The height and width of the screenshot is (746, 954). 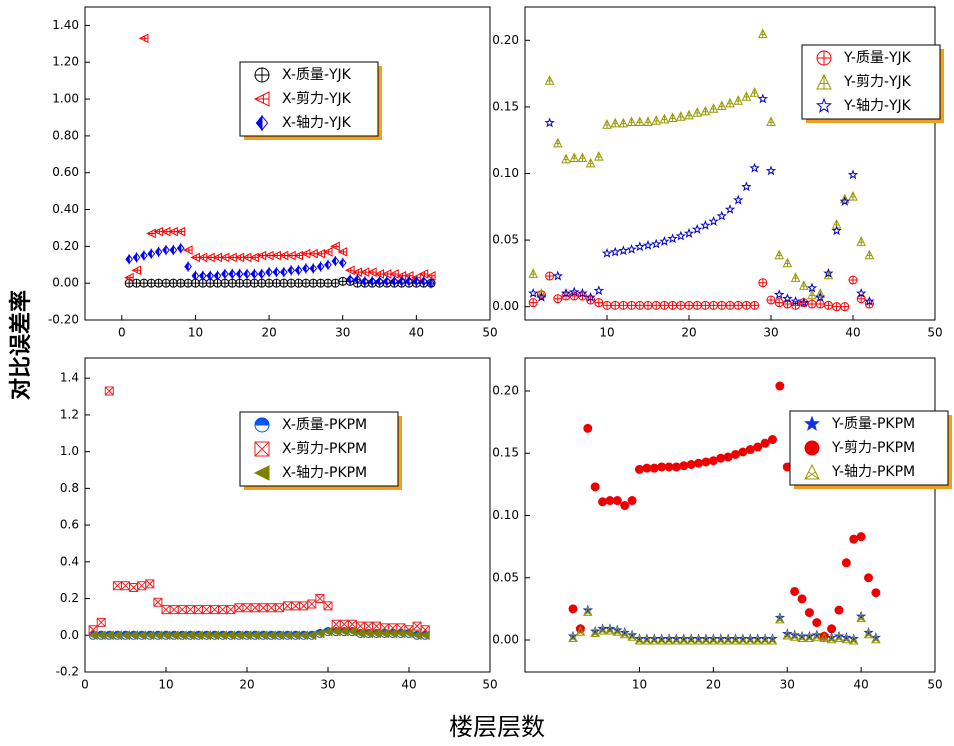 I want to click on y-tick-label: 0.8, so click(x=69, y=488).